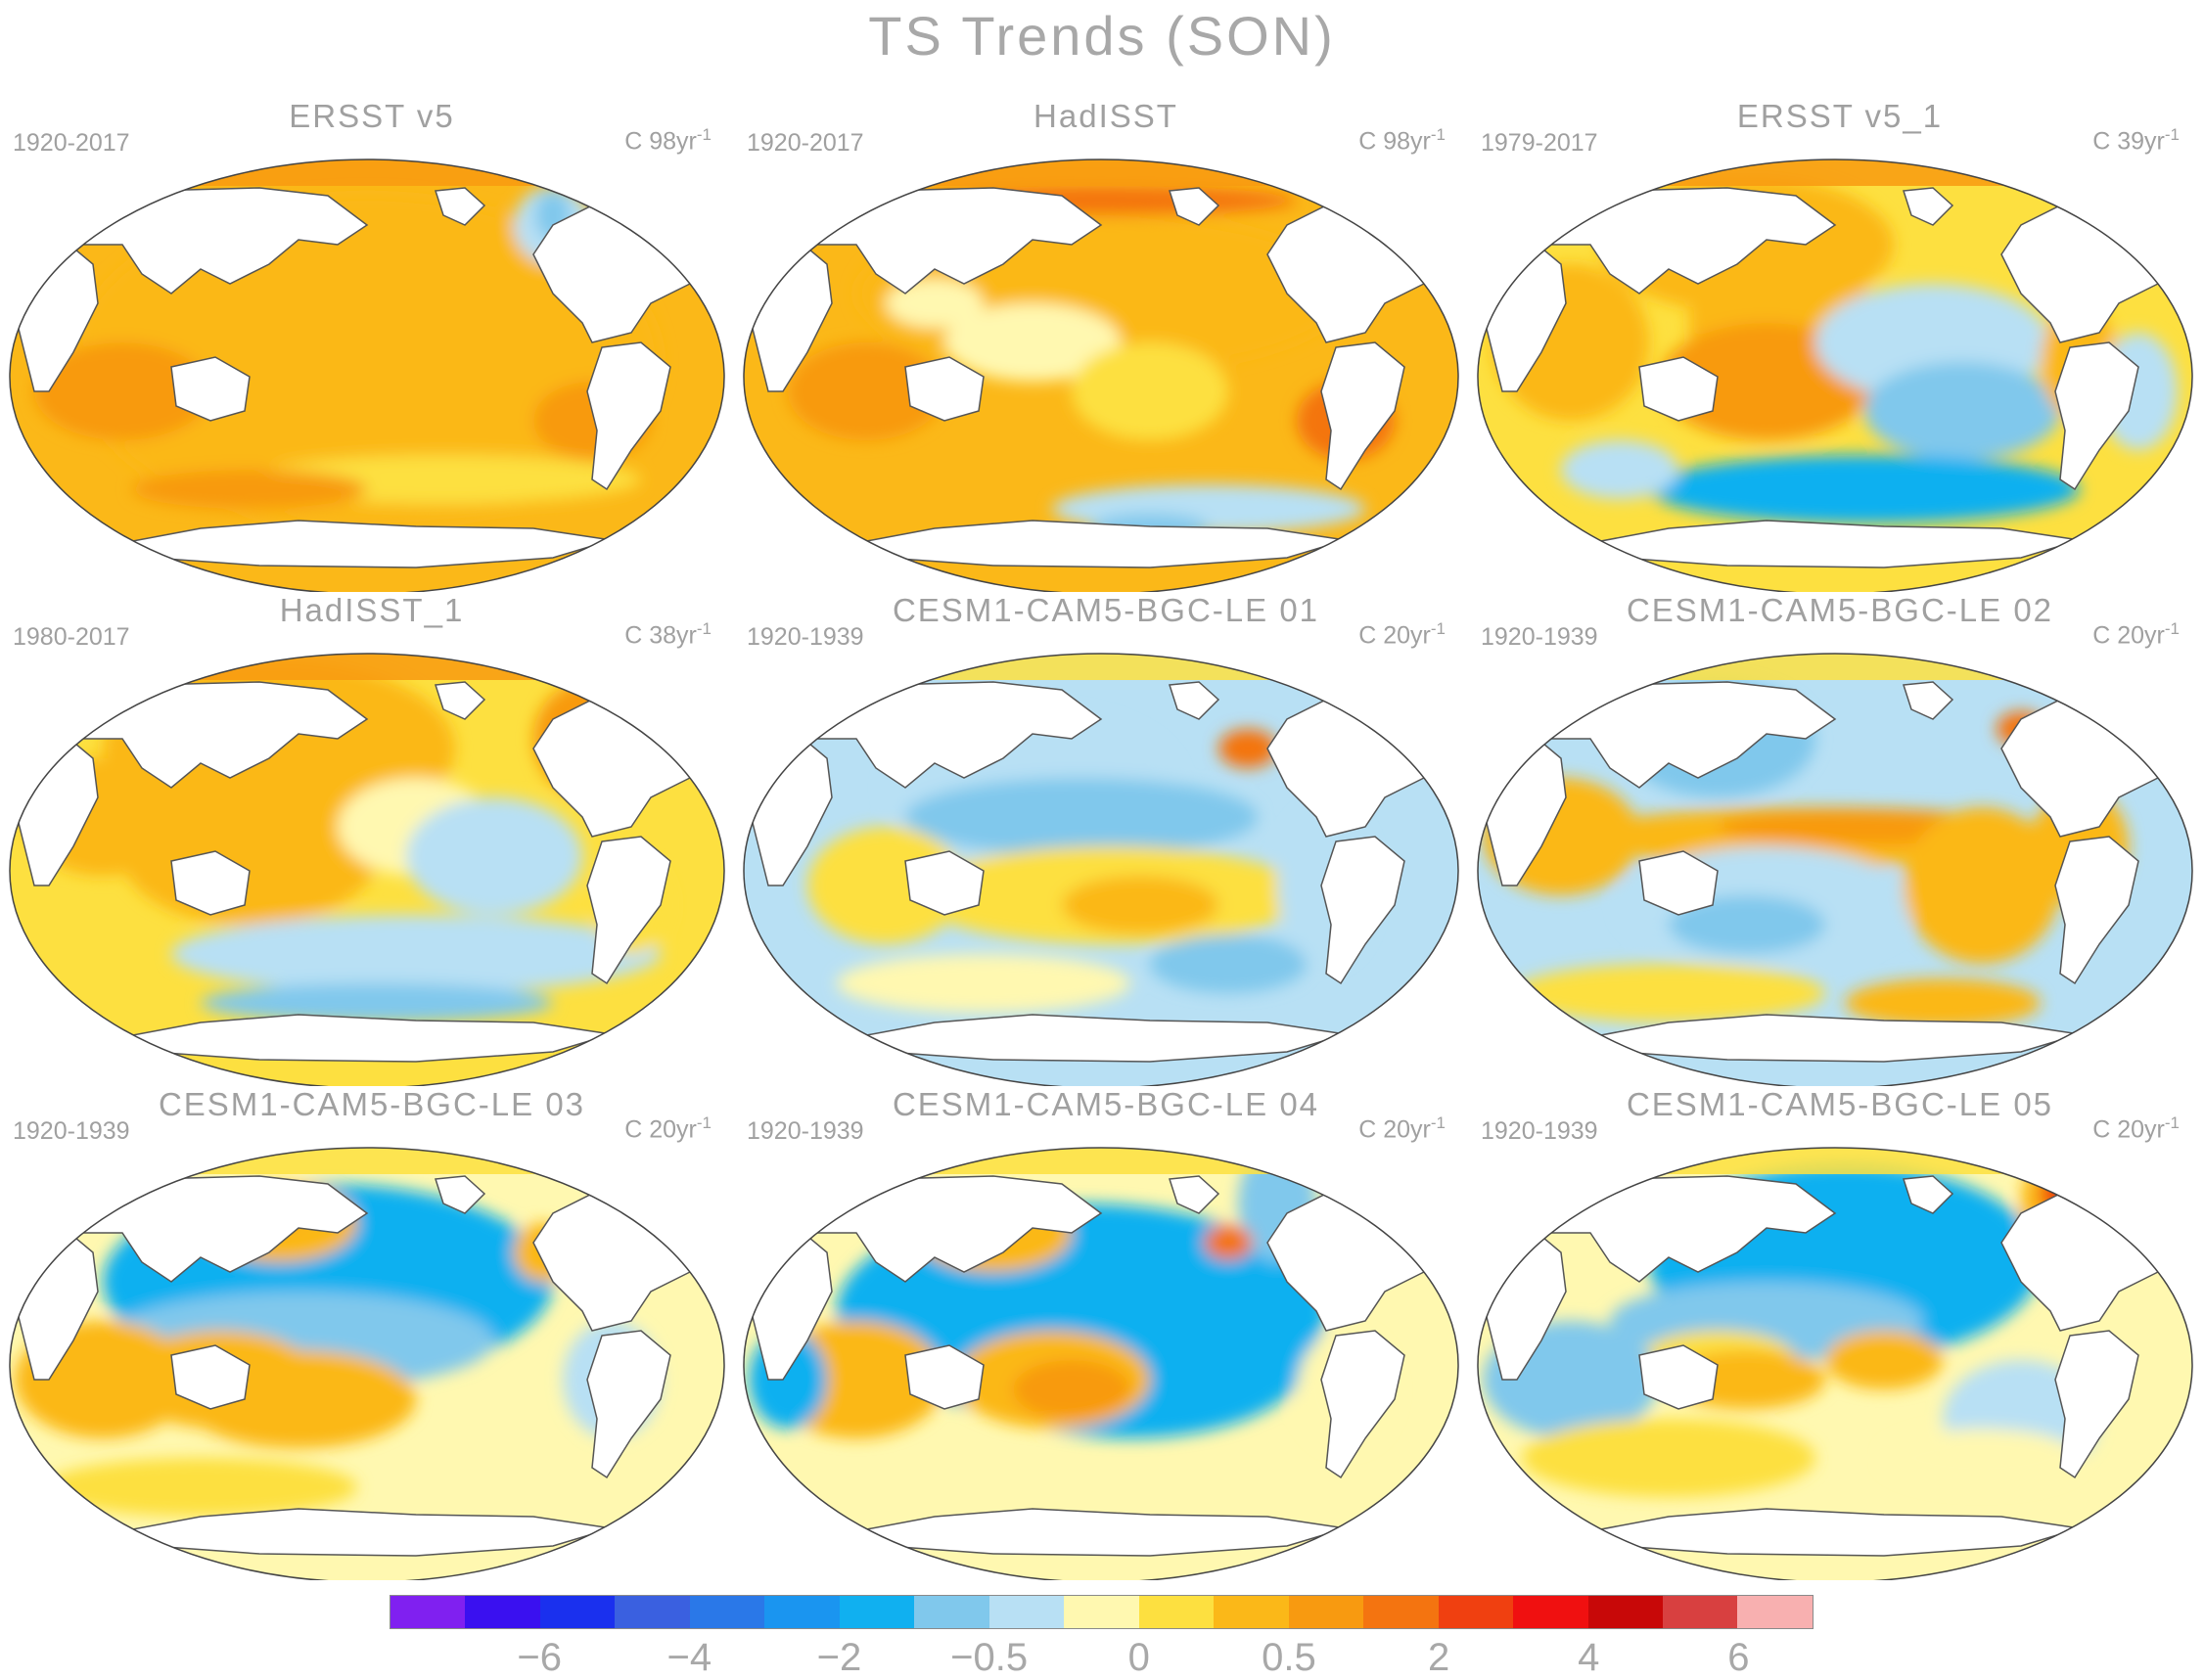  Describe the element at coordinates (1840, 116) in the screenshot. I see `panel-title: ERSST v5_1` at that location.